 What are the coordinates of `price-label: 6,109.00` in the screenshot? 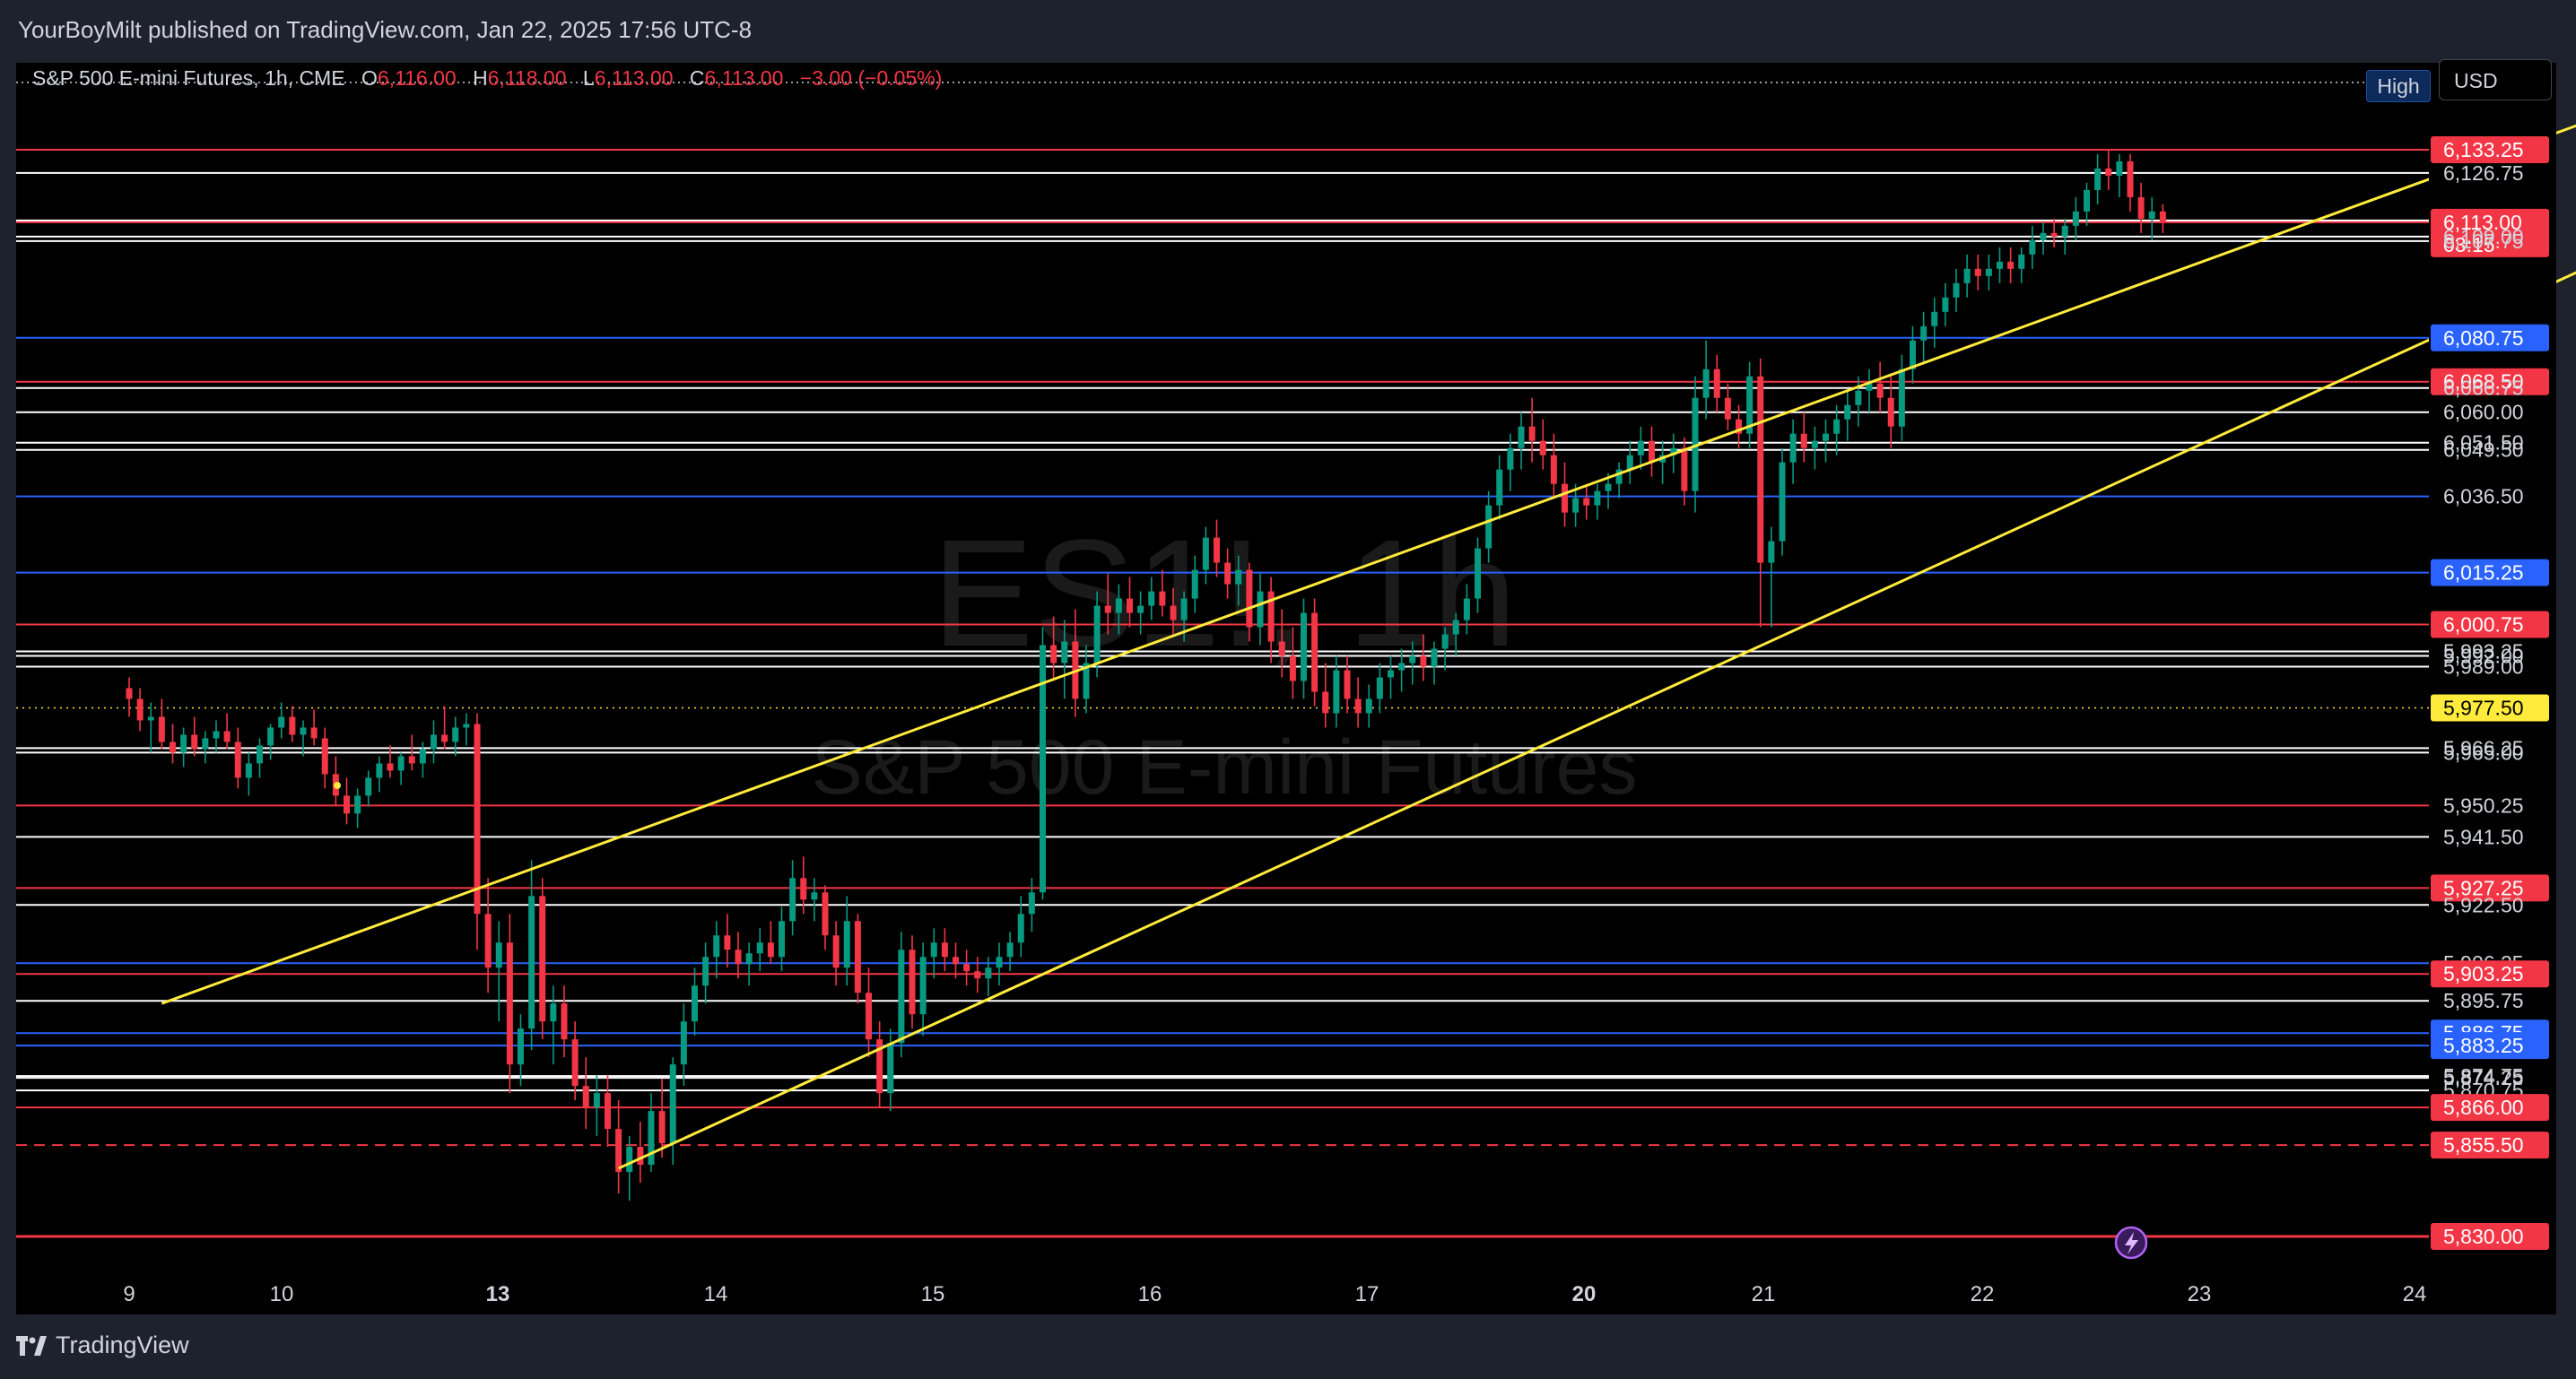 It's located at (2483, 237).